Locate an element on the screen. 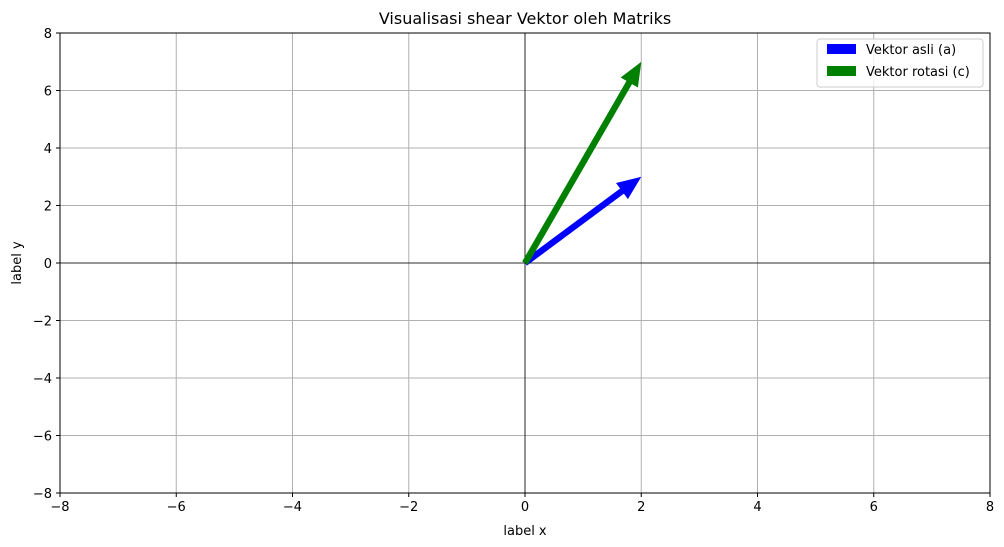  vectors is located at coordinates (582, 163).